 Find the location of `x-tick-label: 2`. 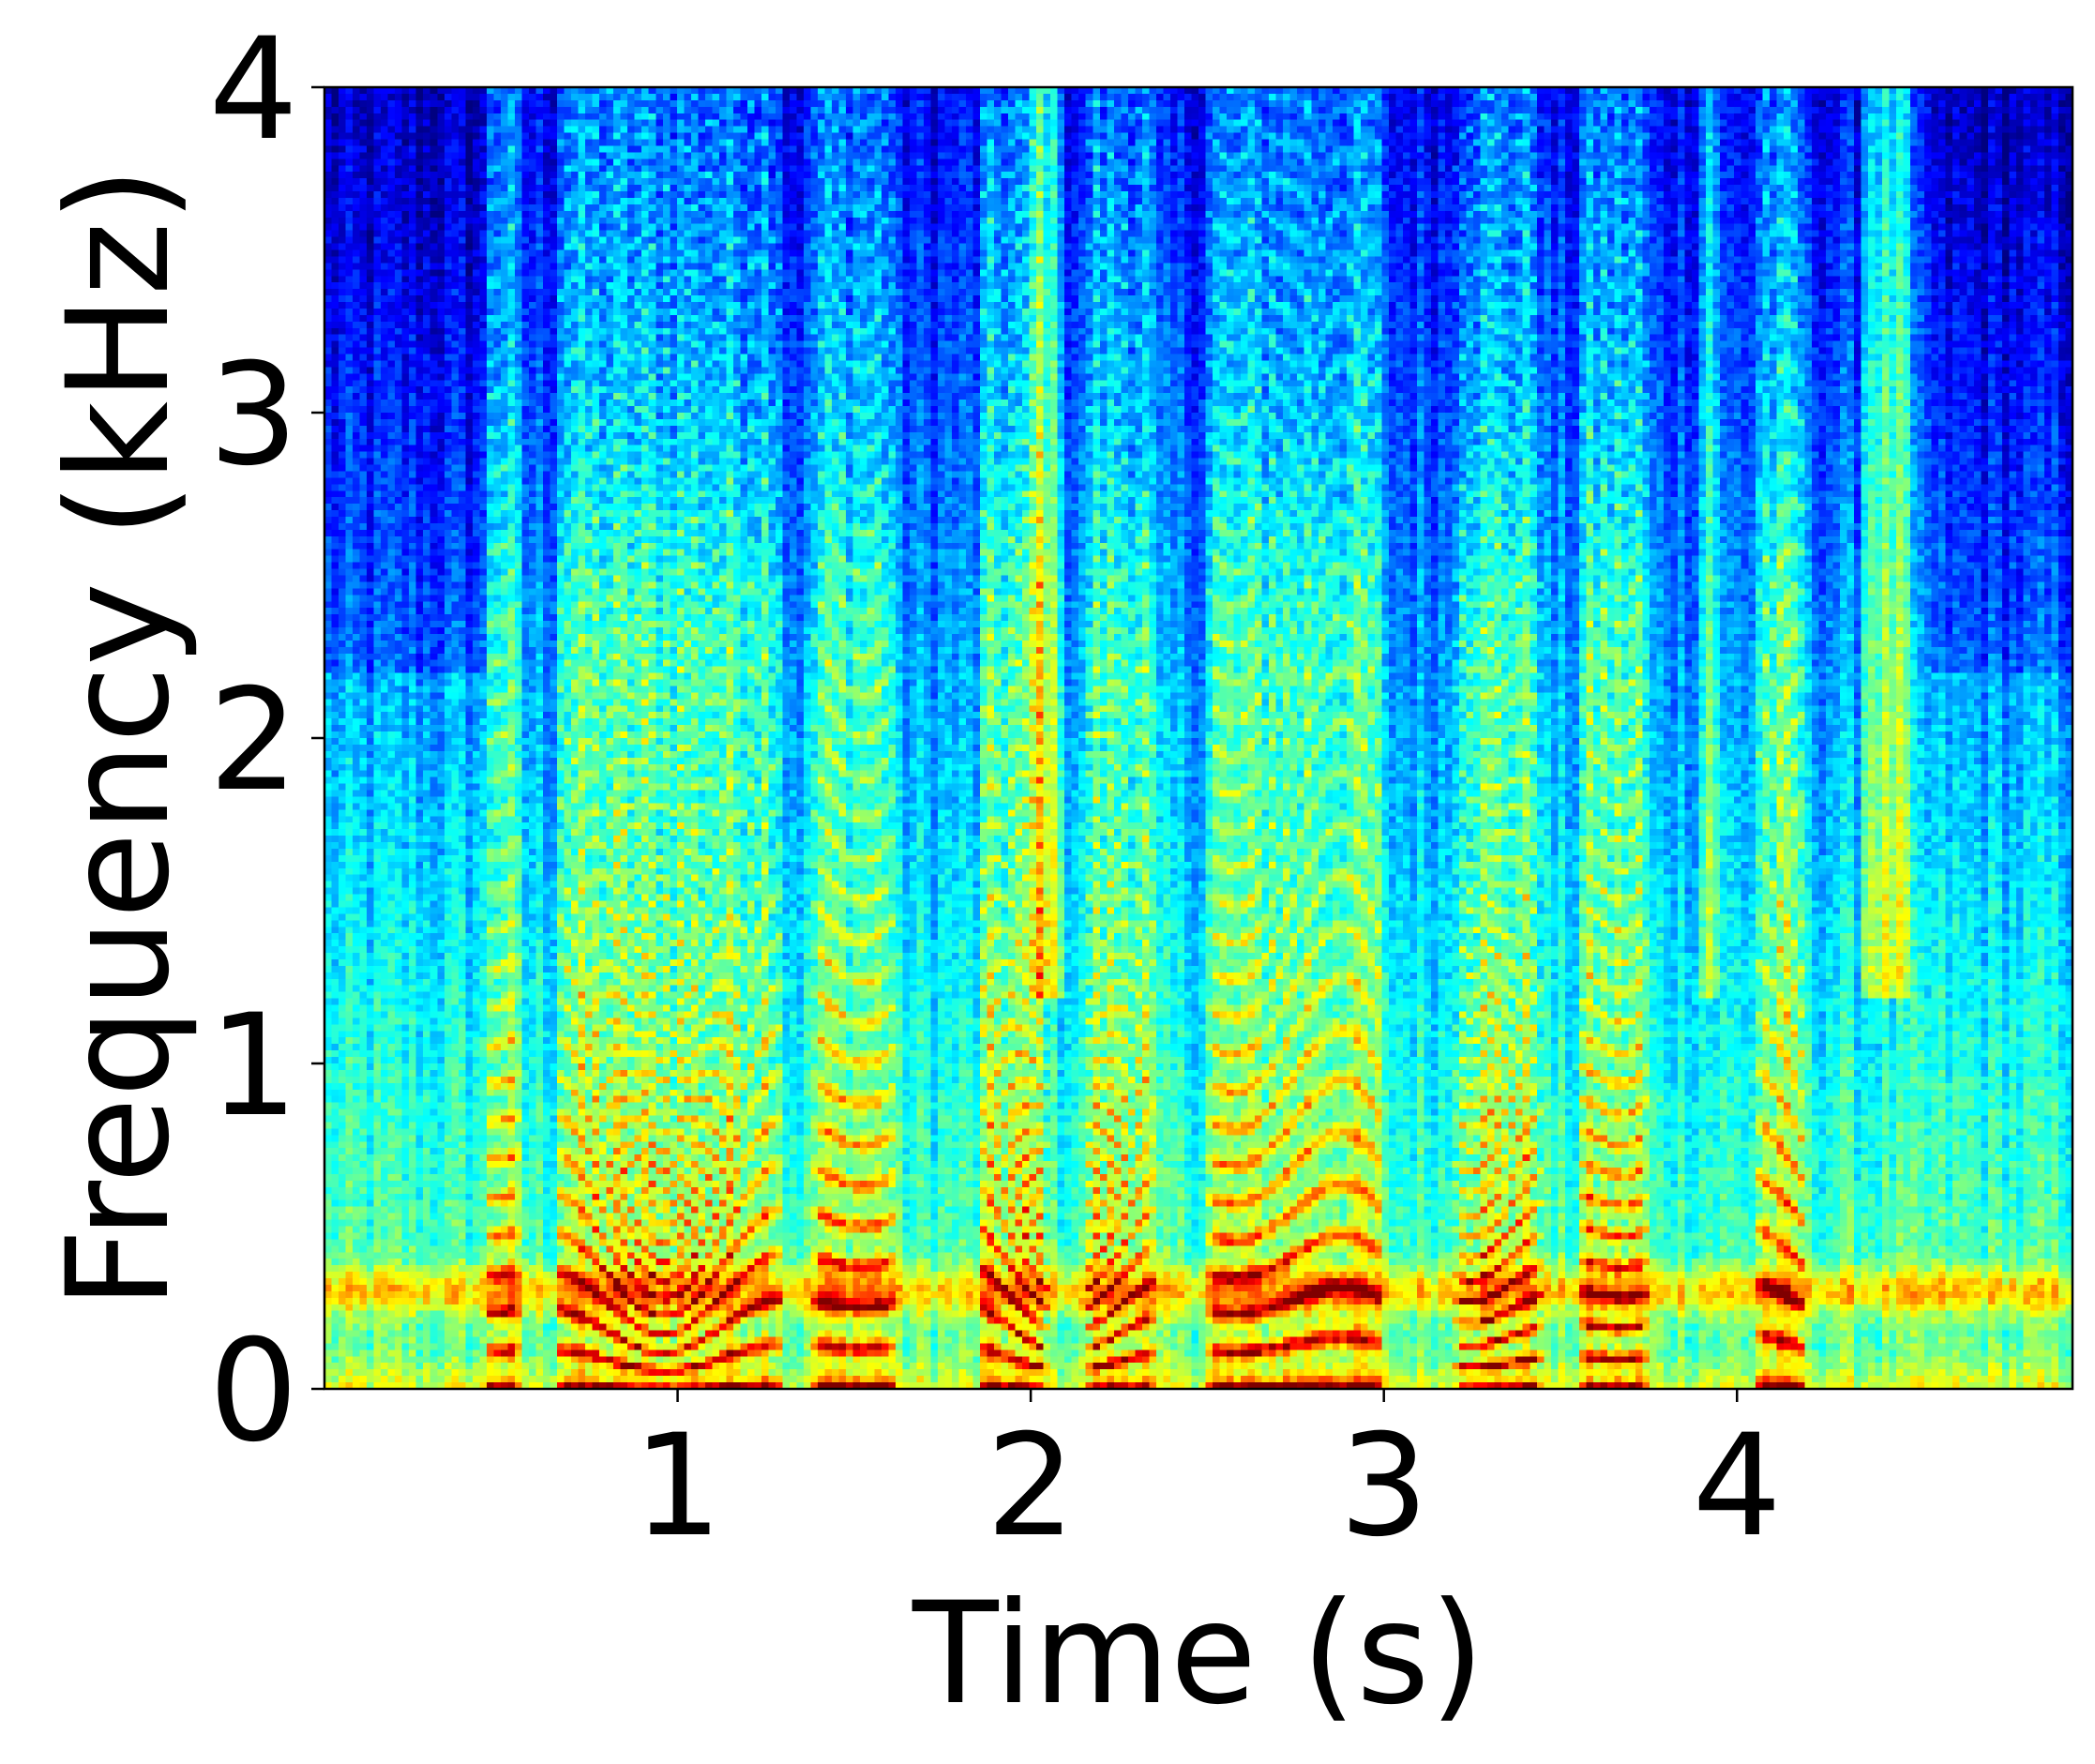

x-tick-label: 2 is located at coordinates (1031, 1487).